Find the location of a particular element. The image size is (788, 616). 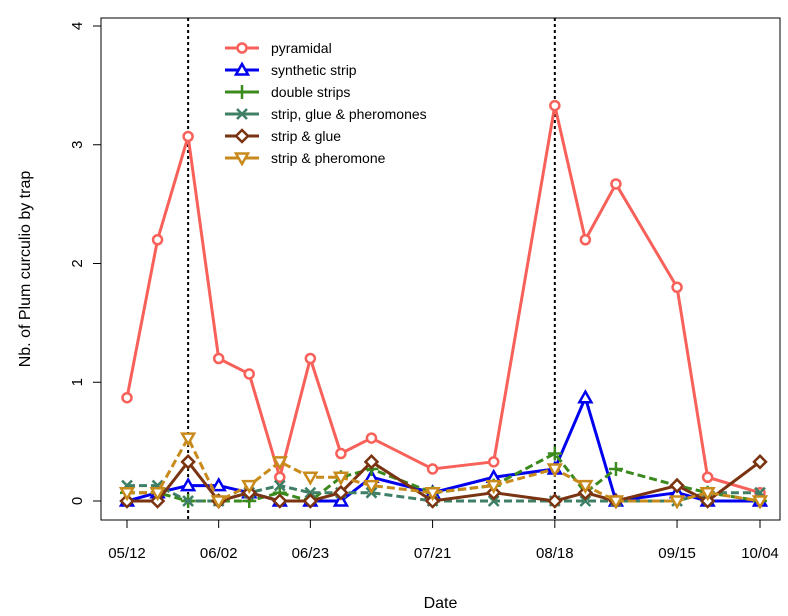

series-strip-pheromone is located at coordinates (443, 471).